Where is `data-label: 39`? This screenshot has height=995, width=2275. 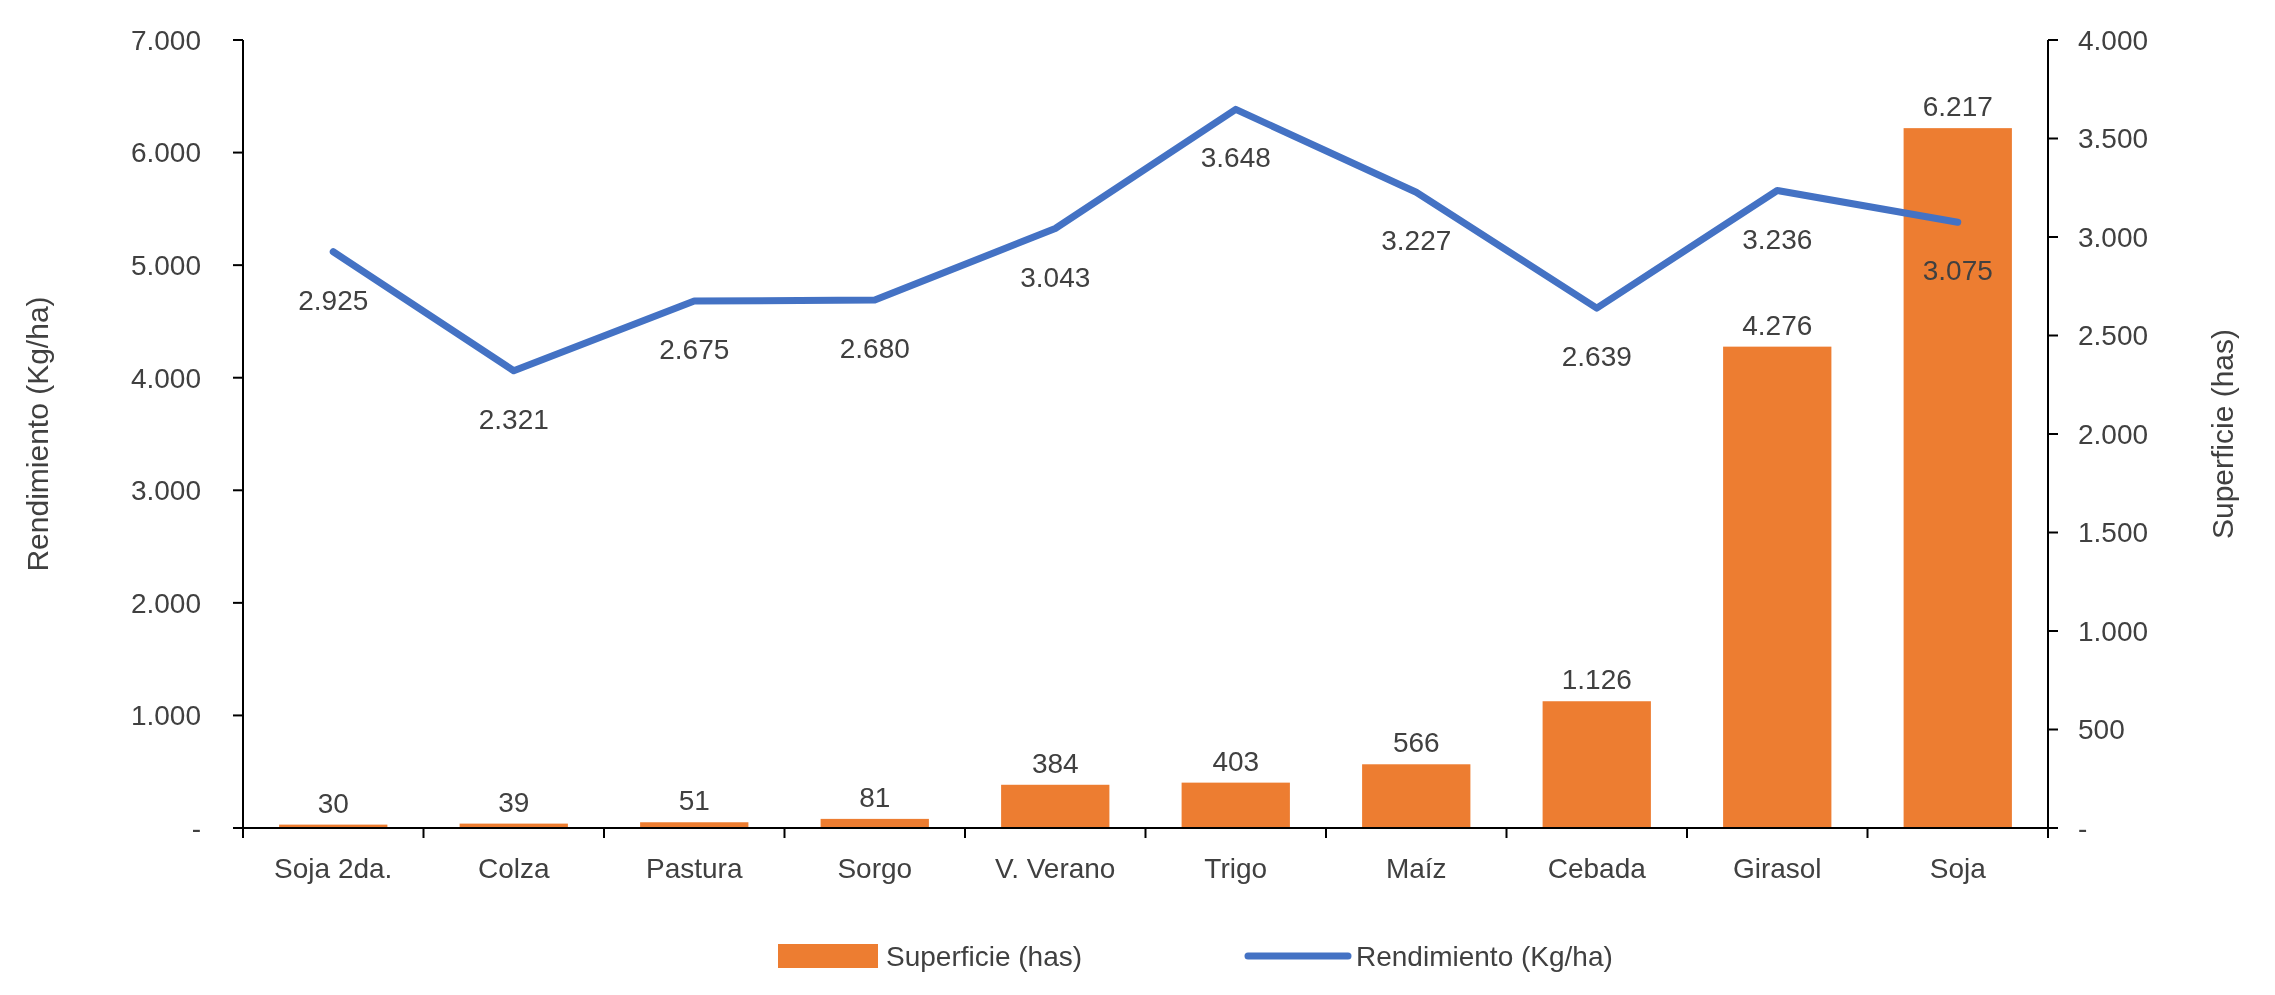
data-label: 39 is located at coordinates (514, 802).